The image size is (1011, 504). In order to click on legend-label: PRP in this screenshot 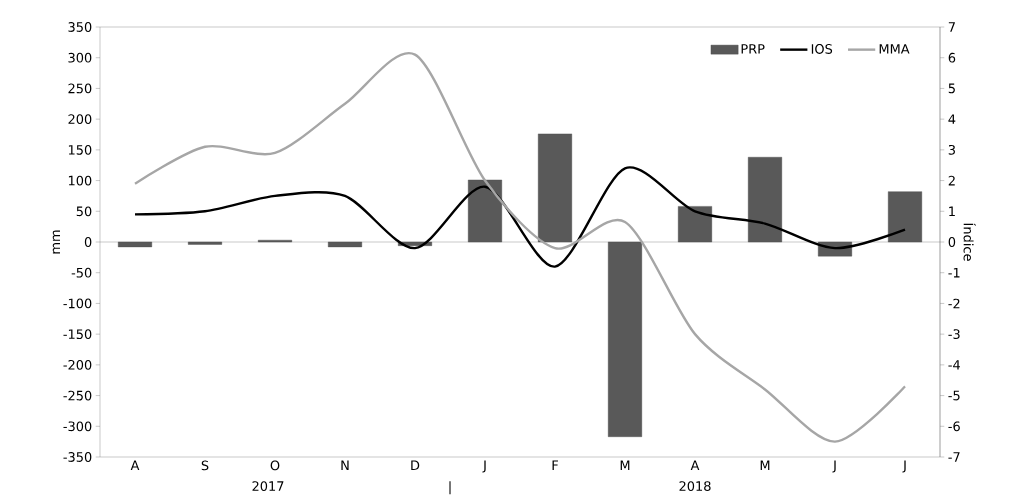, I will do `click(753, 49)`.